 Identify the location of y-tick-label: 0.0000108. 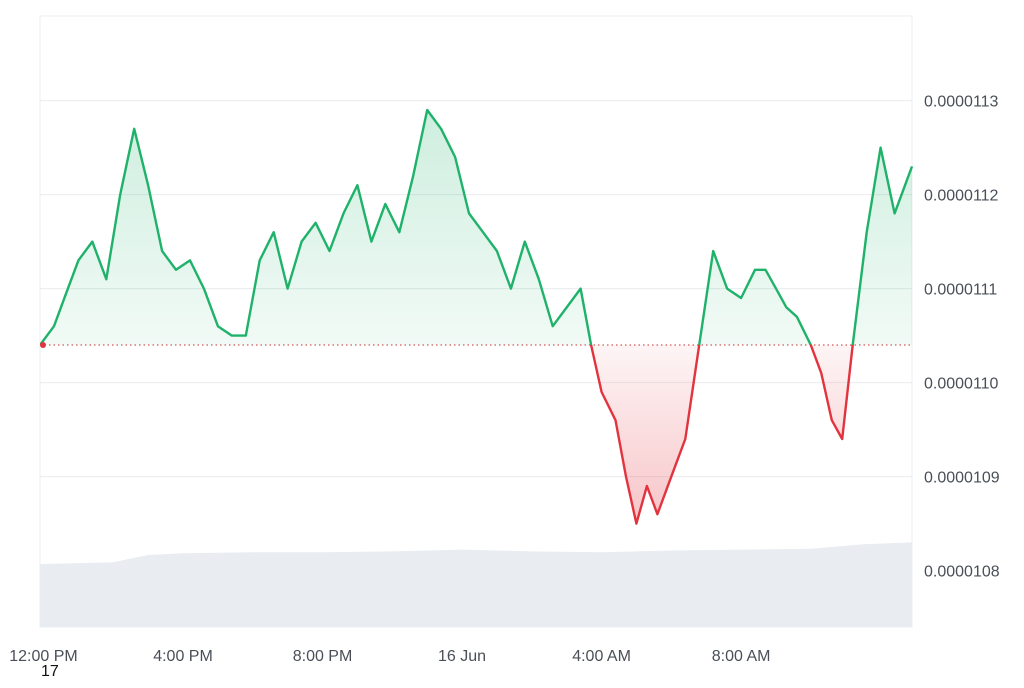
(962, 572).